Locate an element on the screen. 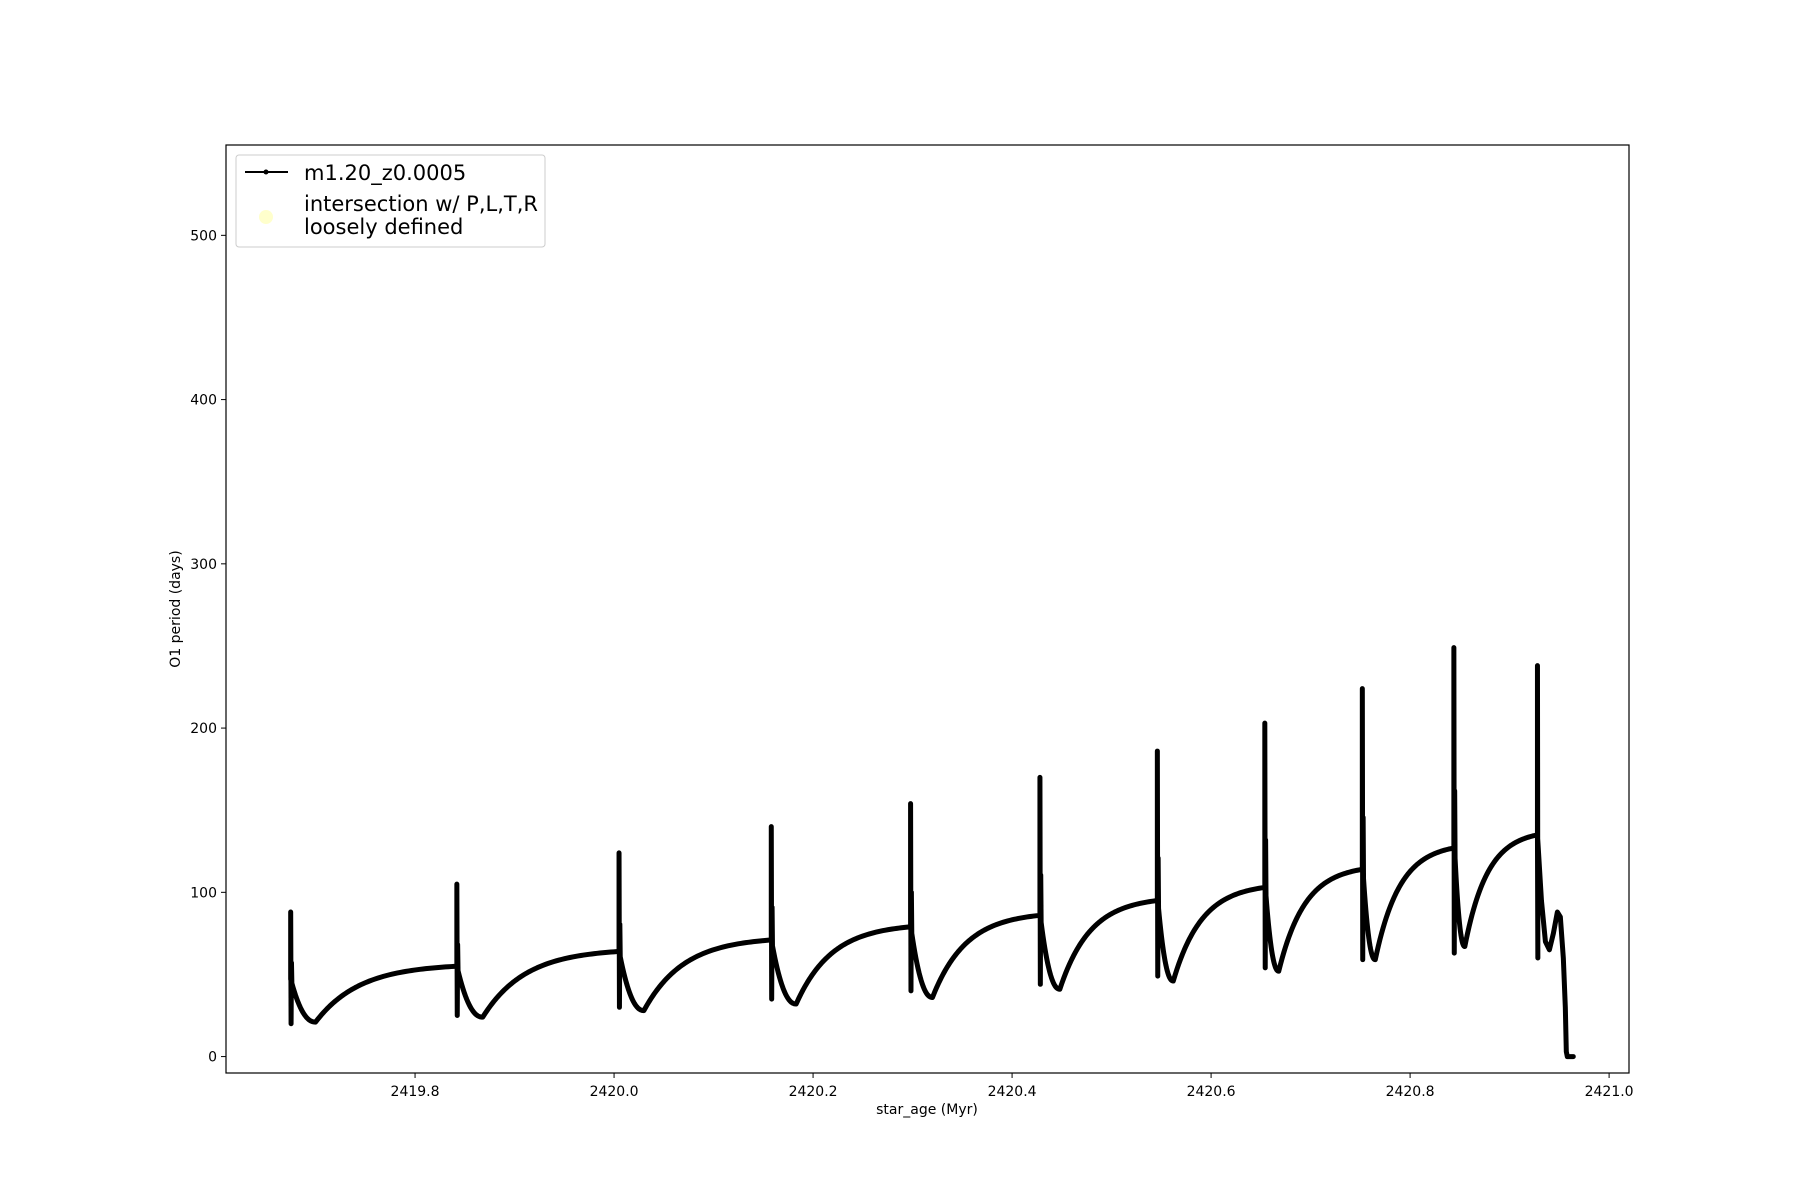 The width and height of the screenshot is (1800, 1200). y-axis: 0 100 200 300 400 500 is located at coordinates (208, 647).